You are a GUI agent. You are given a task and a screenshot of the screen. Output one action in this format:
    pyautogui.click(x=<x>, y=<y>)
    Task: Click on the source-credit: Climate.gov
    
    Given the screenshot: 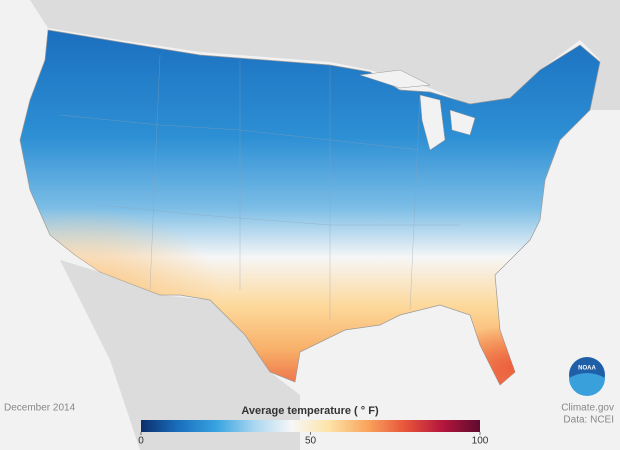 What is the action you would take?
    pyautogui.click(x=587, y=408)
    